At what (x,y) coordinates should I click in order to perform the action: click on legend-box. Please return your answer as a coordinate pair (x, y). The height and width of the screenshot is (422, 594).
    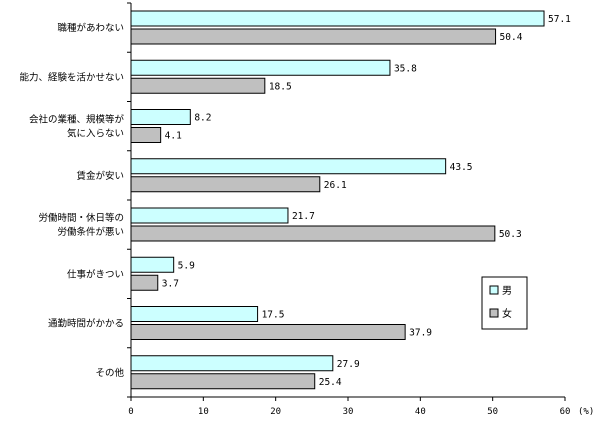
    Looking at the image, I should click on (504, 303).